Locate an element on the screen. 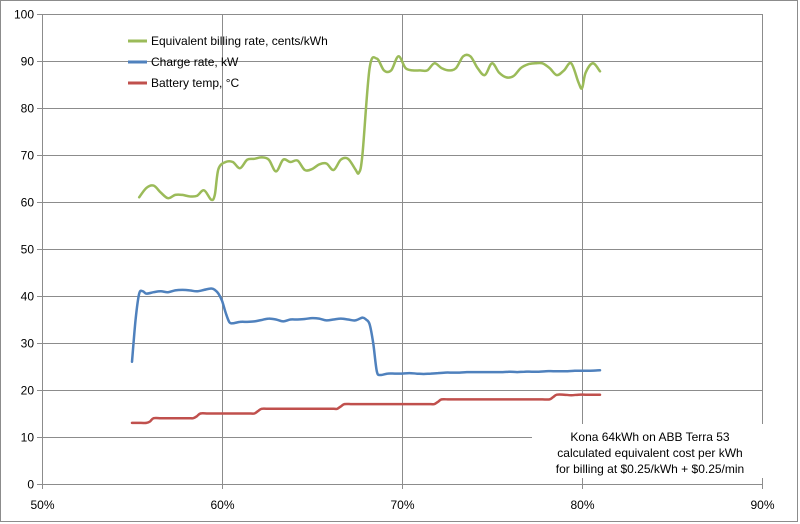 The height and width of the screenshot is (524, 800). annotation-line-2: calculated equivalent cost per kWh is located at coordinates (649, 453).